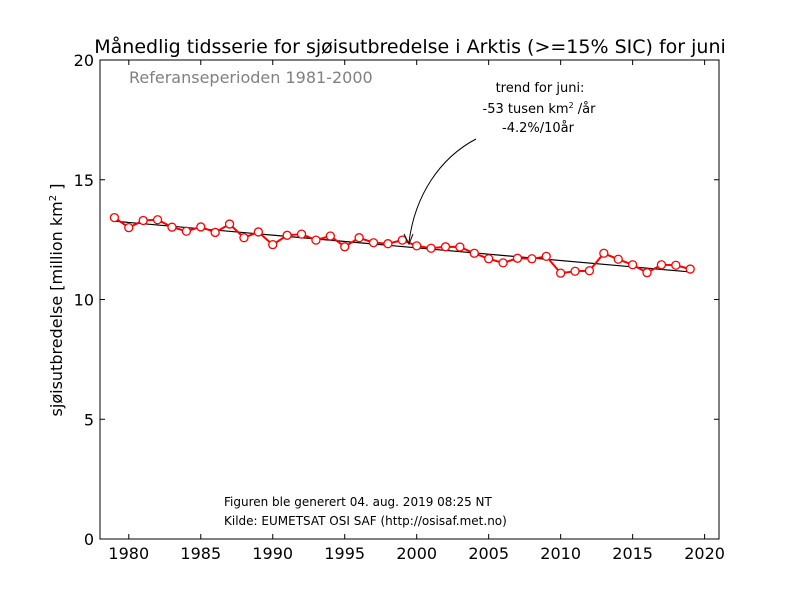 The height and width of the screenshot is (600, 800). I want to click on y-tick-label: 0, so click(89, 539).